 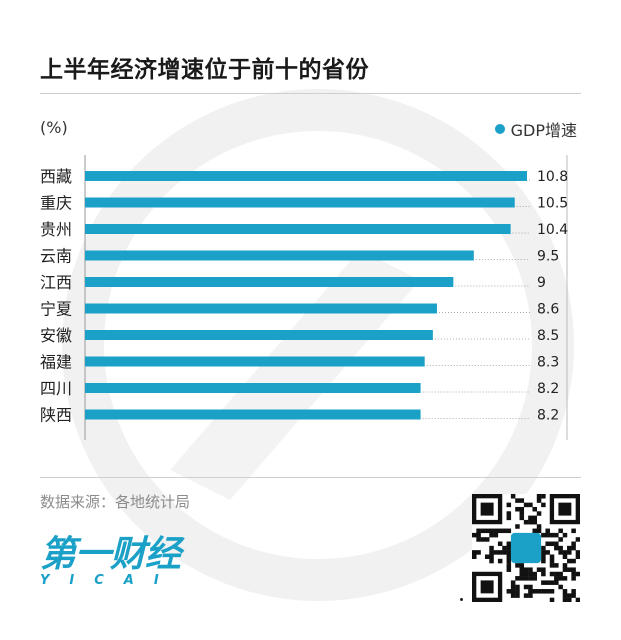 I want to click on logo-en: YICAI, so click(x=109, y=580).